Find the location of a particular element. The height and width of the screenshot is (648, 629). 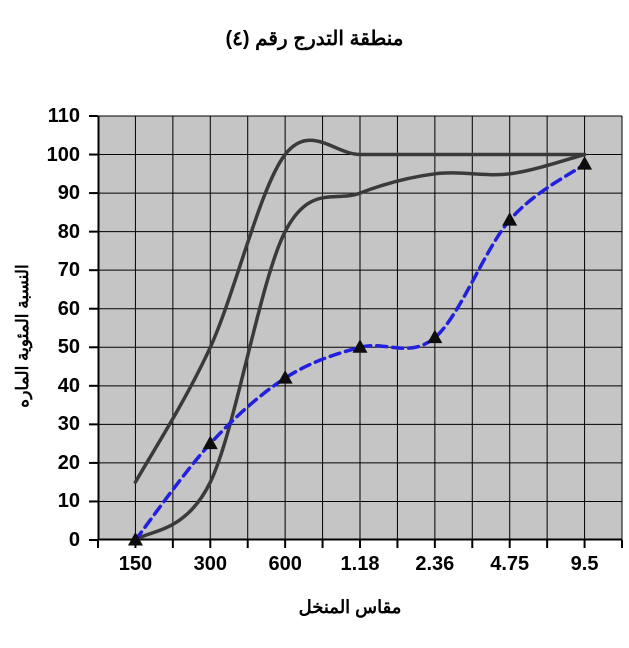

y-tick-label: 40 is located at coordinates (68, 385).